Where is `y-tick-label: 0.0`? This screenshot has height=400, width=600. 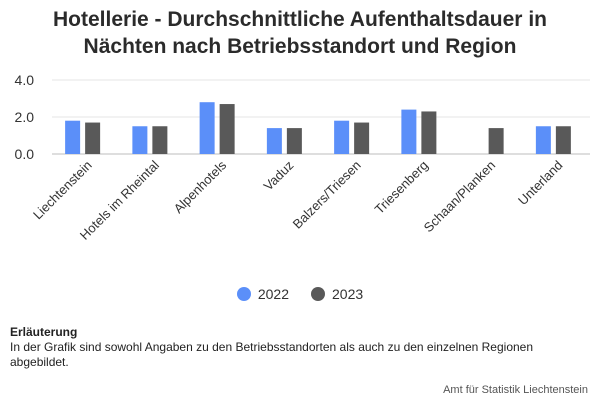
y-tick-label: 0.0 is located at coordinates (25, 154).